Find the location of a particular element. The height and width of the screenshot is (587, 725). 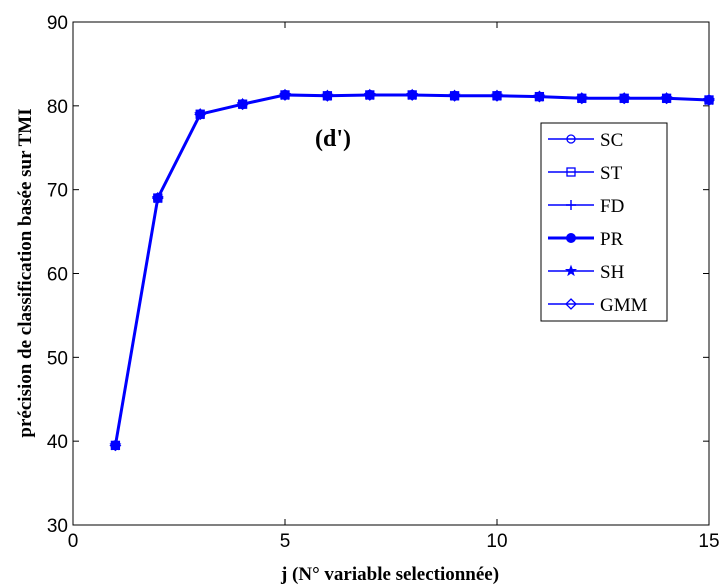

x-tick-label: 15 is located at coordinates (708, 541).